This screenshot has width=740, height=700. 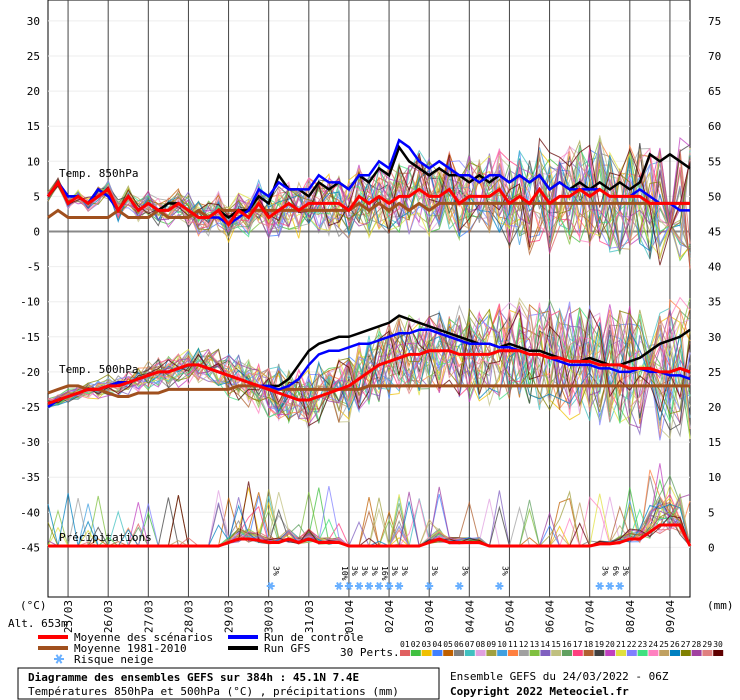 What do you see at coordinates (632, 644) in the screenshot?
I see `pert-number: 22` at bounding box center [632, 644].